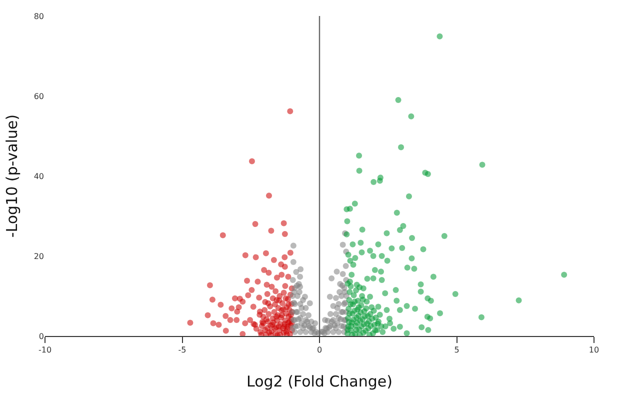 This screenshot has width=640, height=400. I want to click on x-tick-label: 10, so click(594, 350).